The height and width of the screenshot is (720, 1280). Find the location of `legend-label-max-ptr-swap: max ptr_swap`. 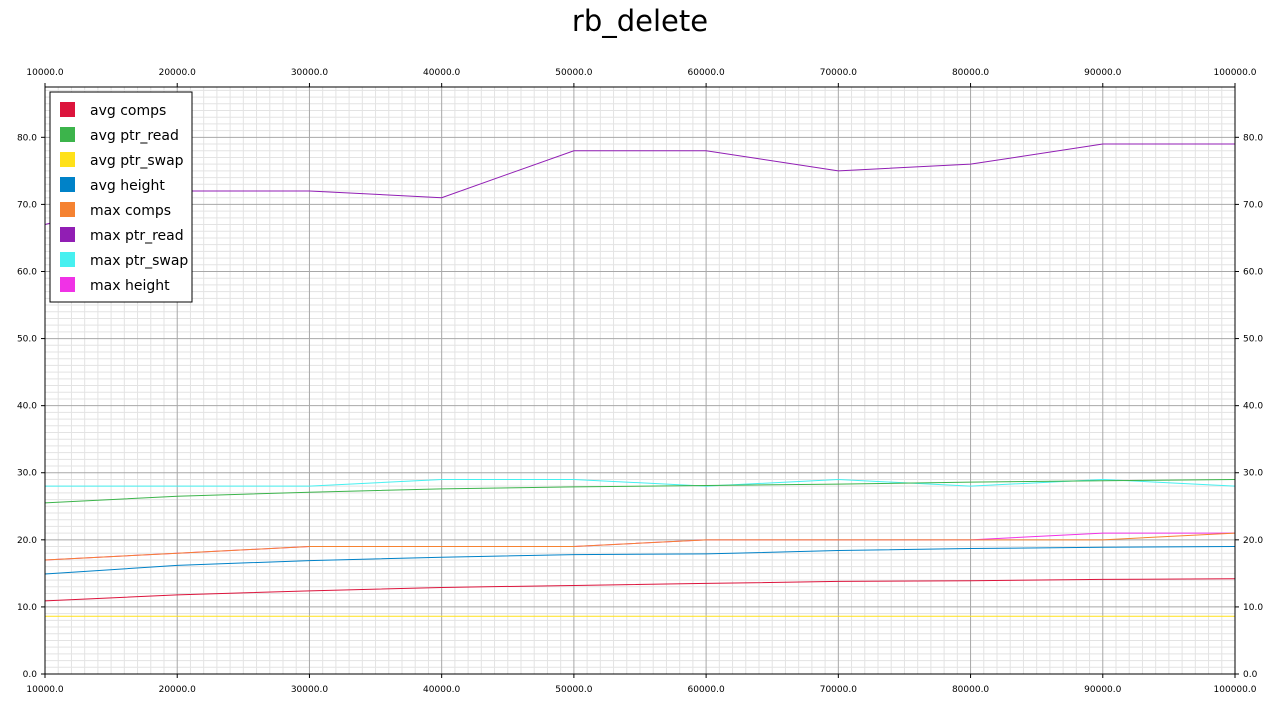

legend-label-max-ptr-swap: max ptr_swap is located at coordinates (139, 261).